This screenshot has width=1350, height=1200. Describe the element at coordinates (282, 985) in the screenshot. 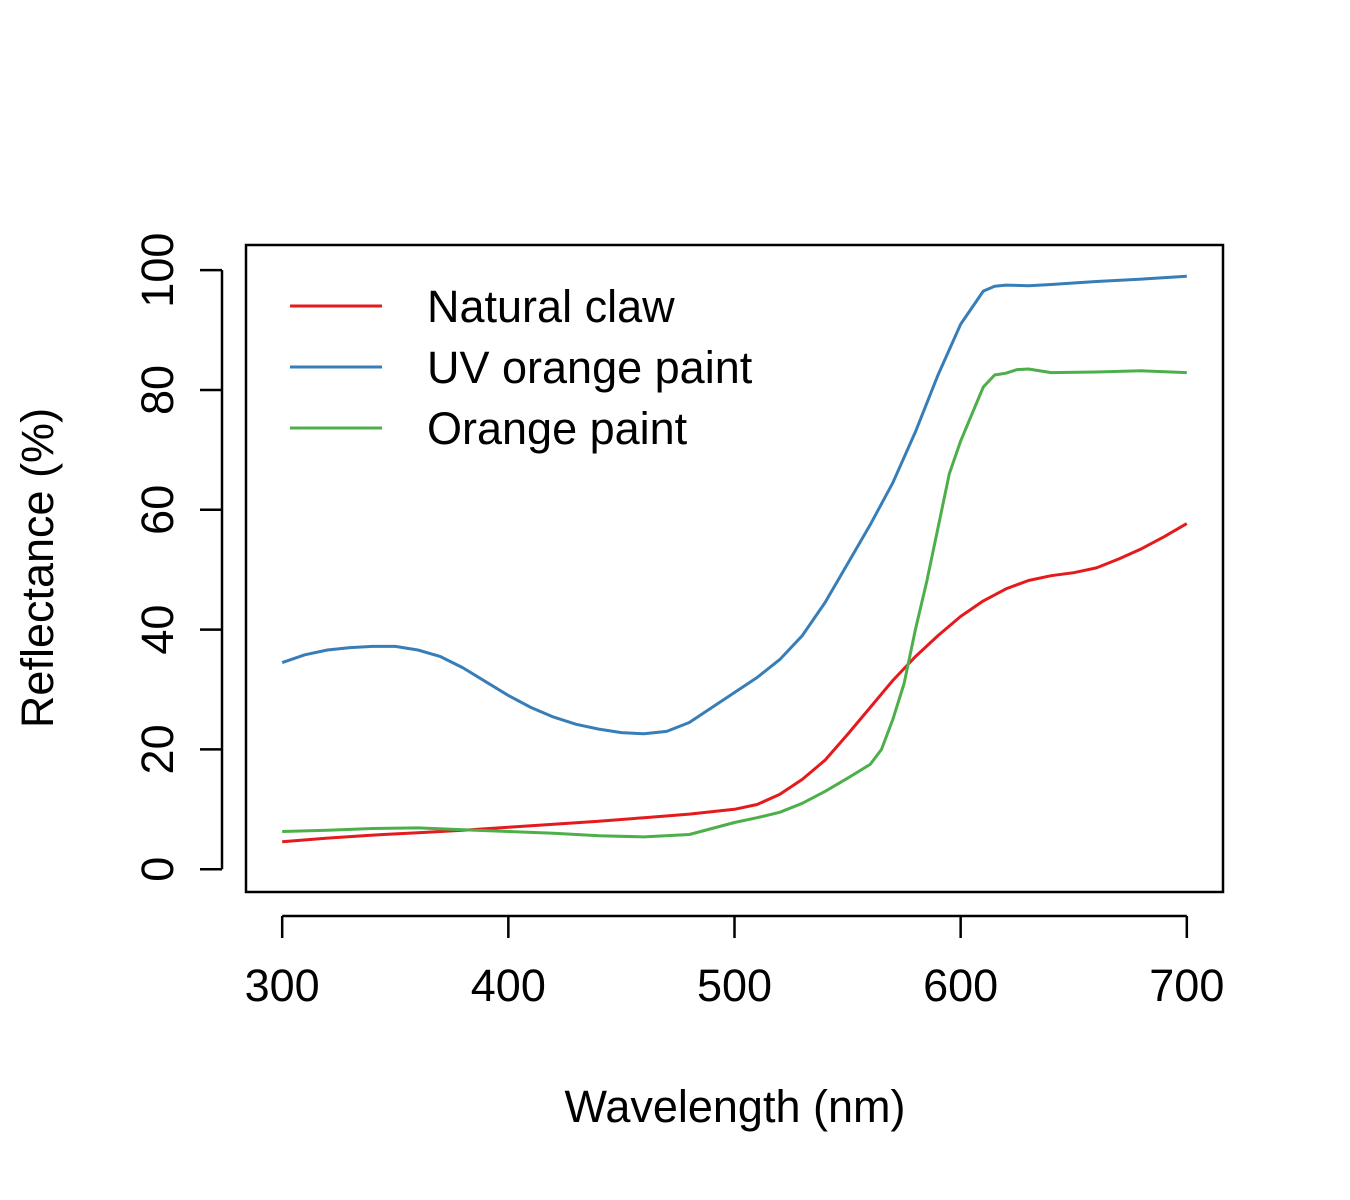

I see `x-tick-label: 300` at that location.